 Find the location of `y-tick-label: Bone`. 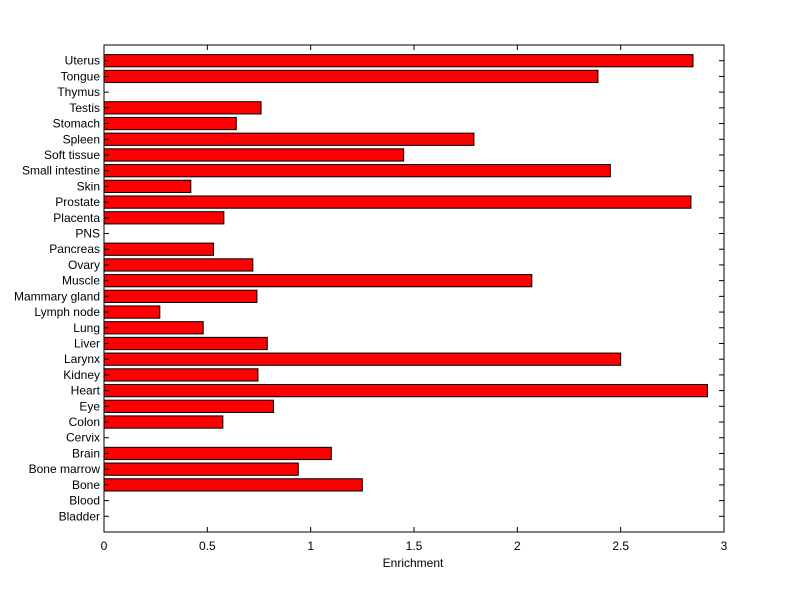

y-tick-label: Bone is located at coordinates (86, 485).